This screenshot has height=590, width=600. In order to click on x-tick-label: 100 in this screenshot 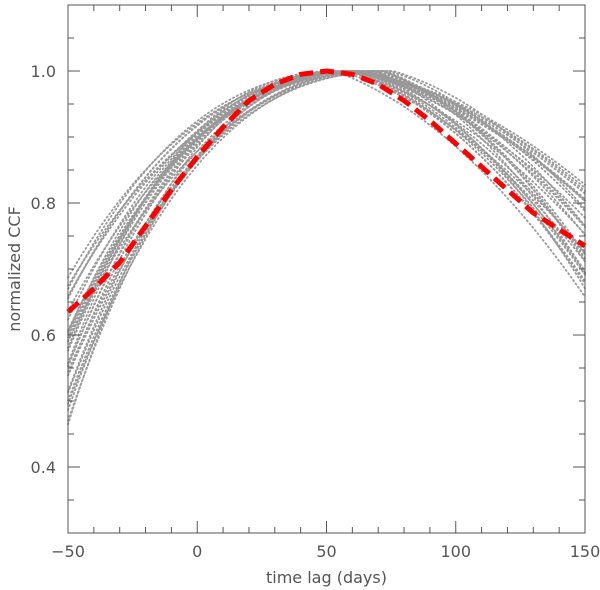, I will do `click(455, 551)`.